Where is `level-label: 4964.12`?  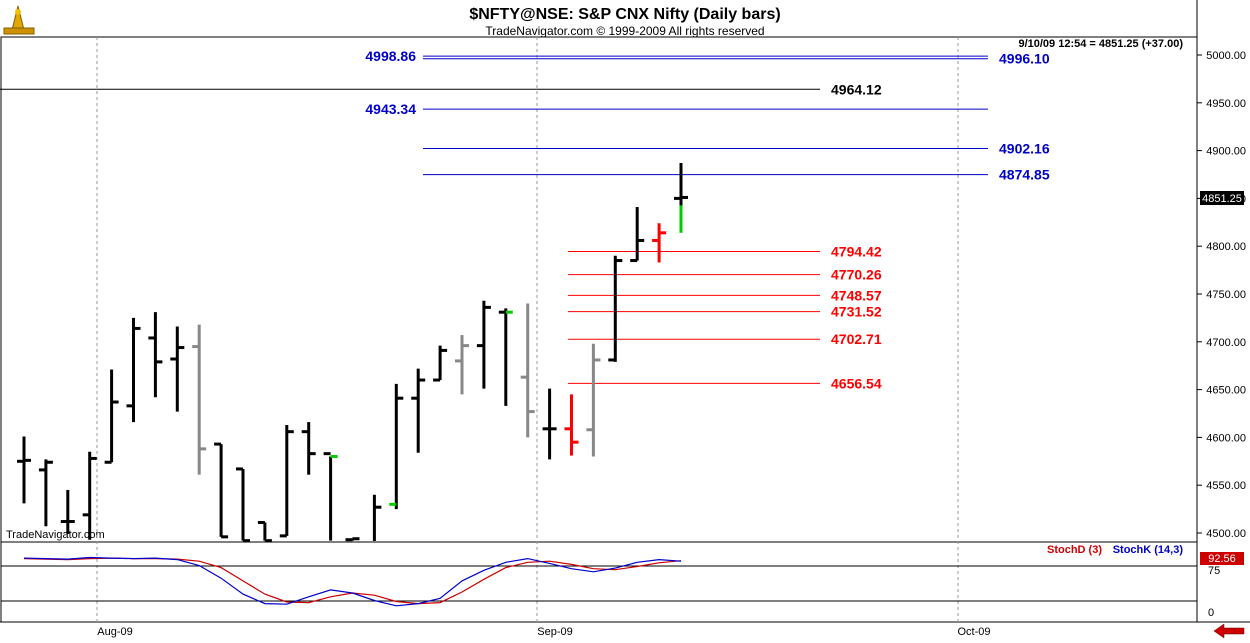
level-label: 4964.12 is located at coordinates (856, 89).